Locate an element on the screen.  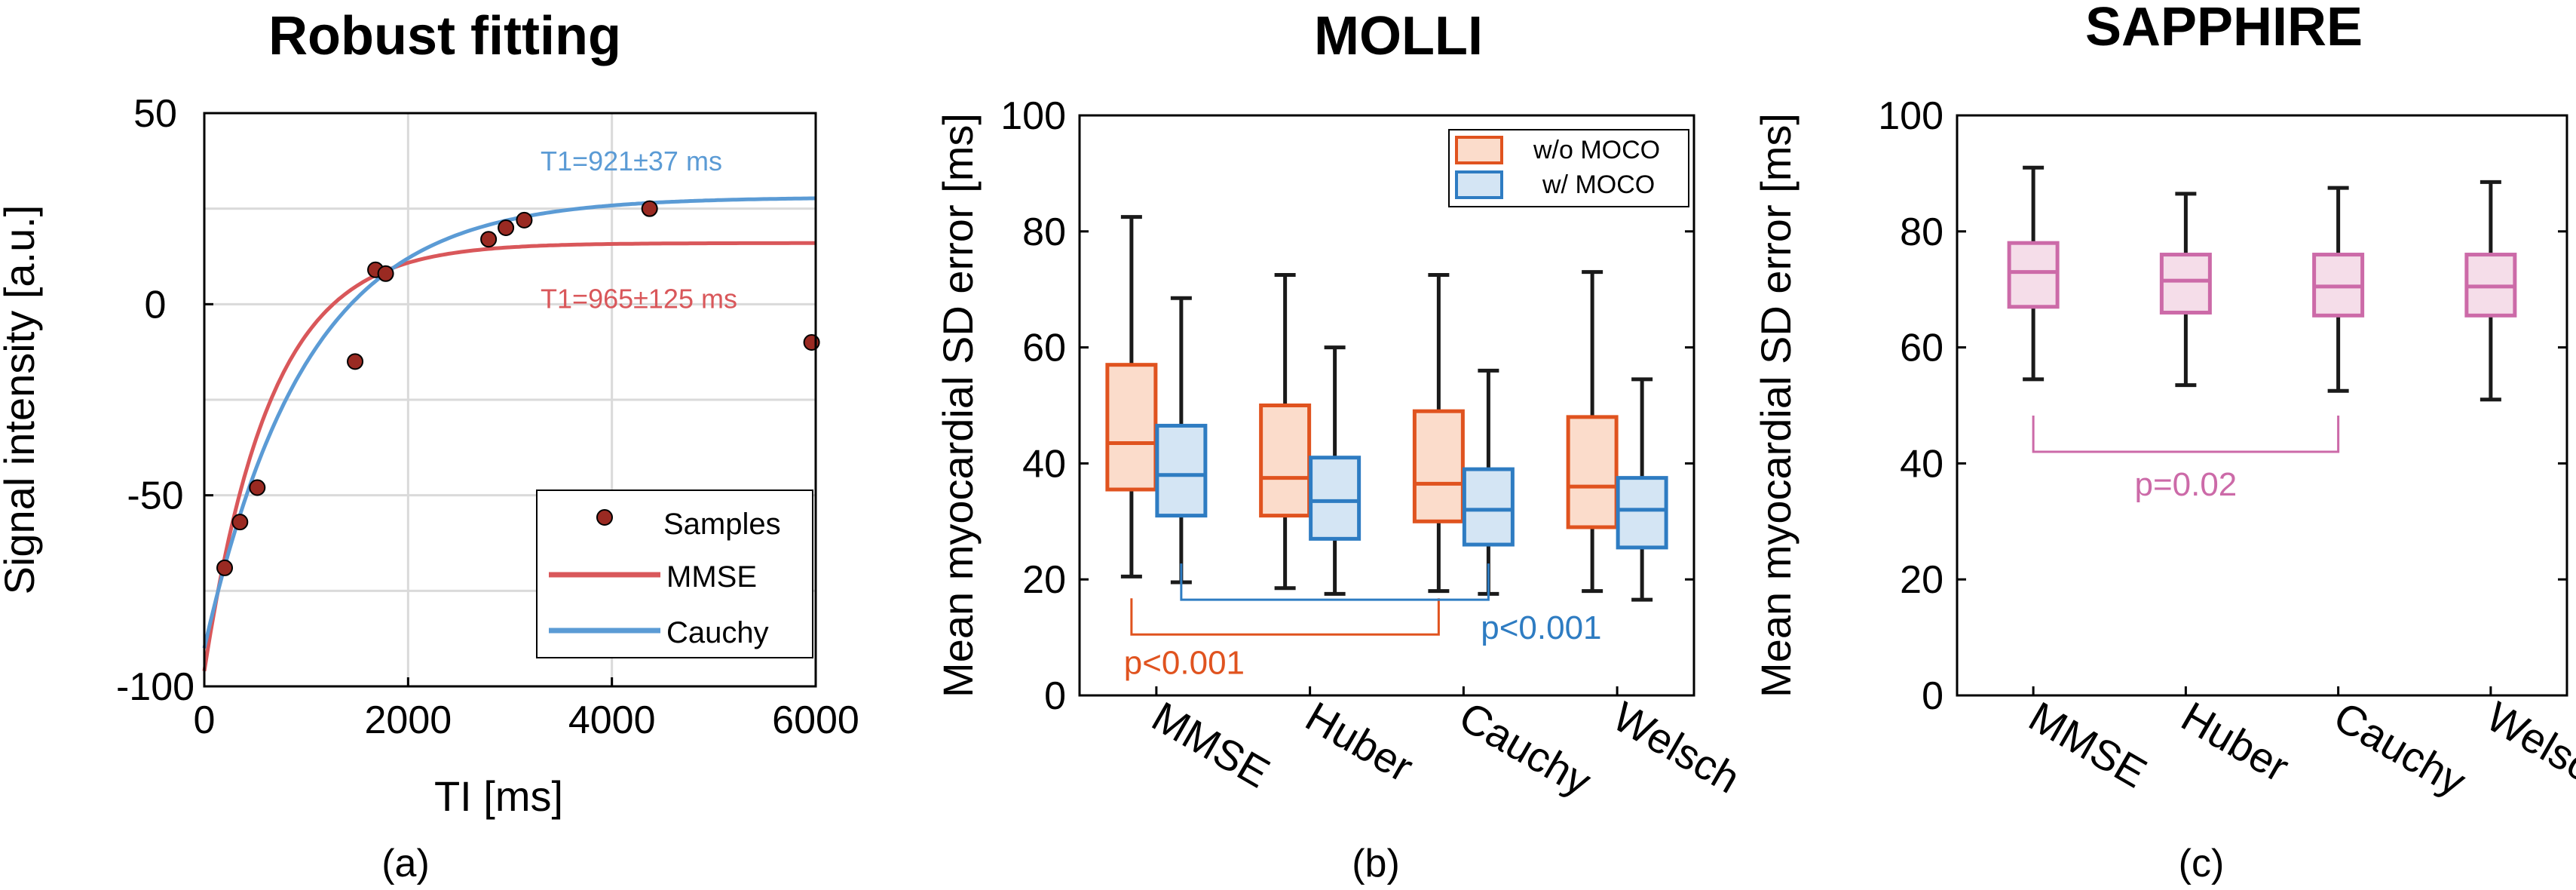
legend-cauchy-label: Cauchy is located at coordinates (717, 632).